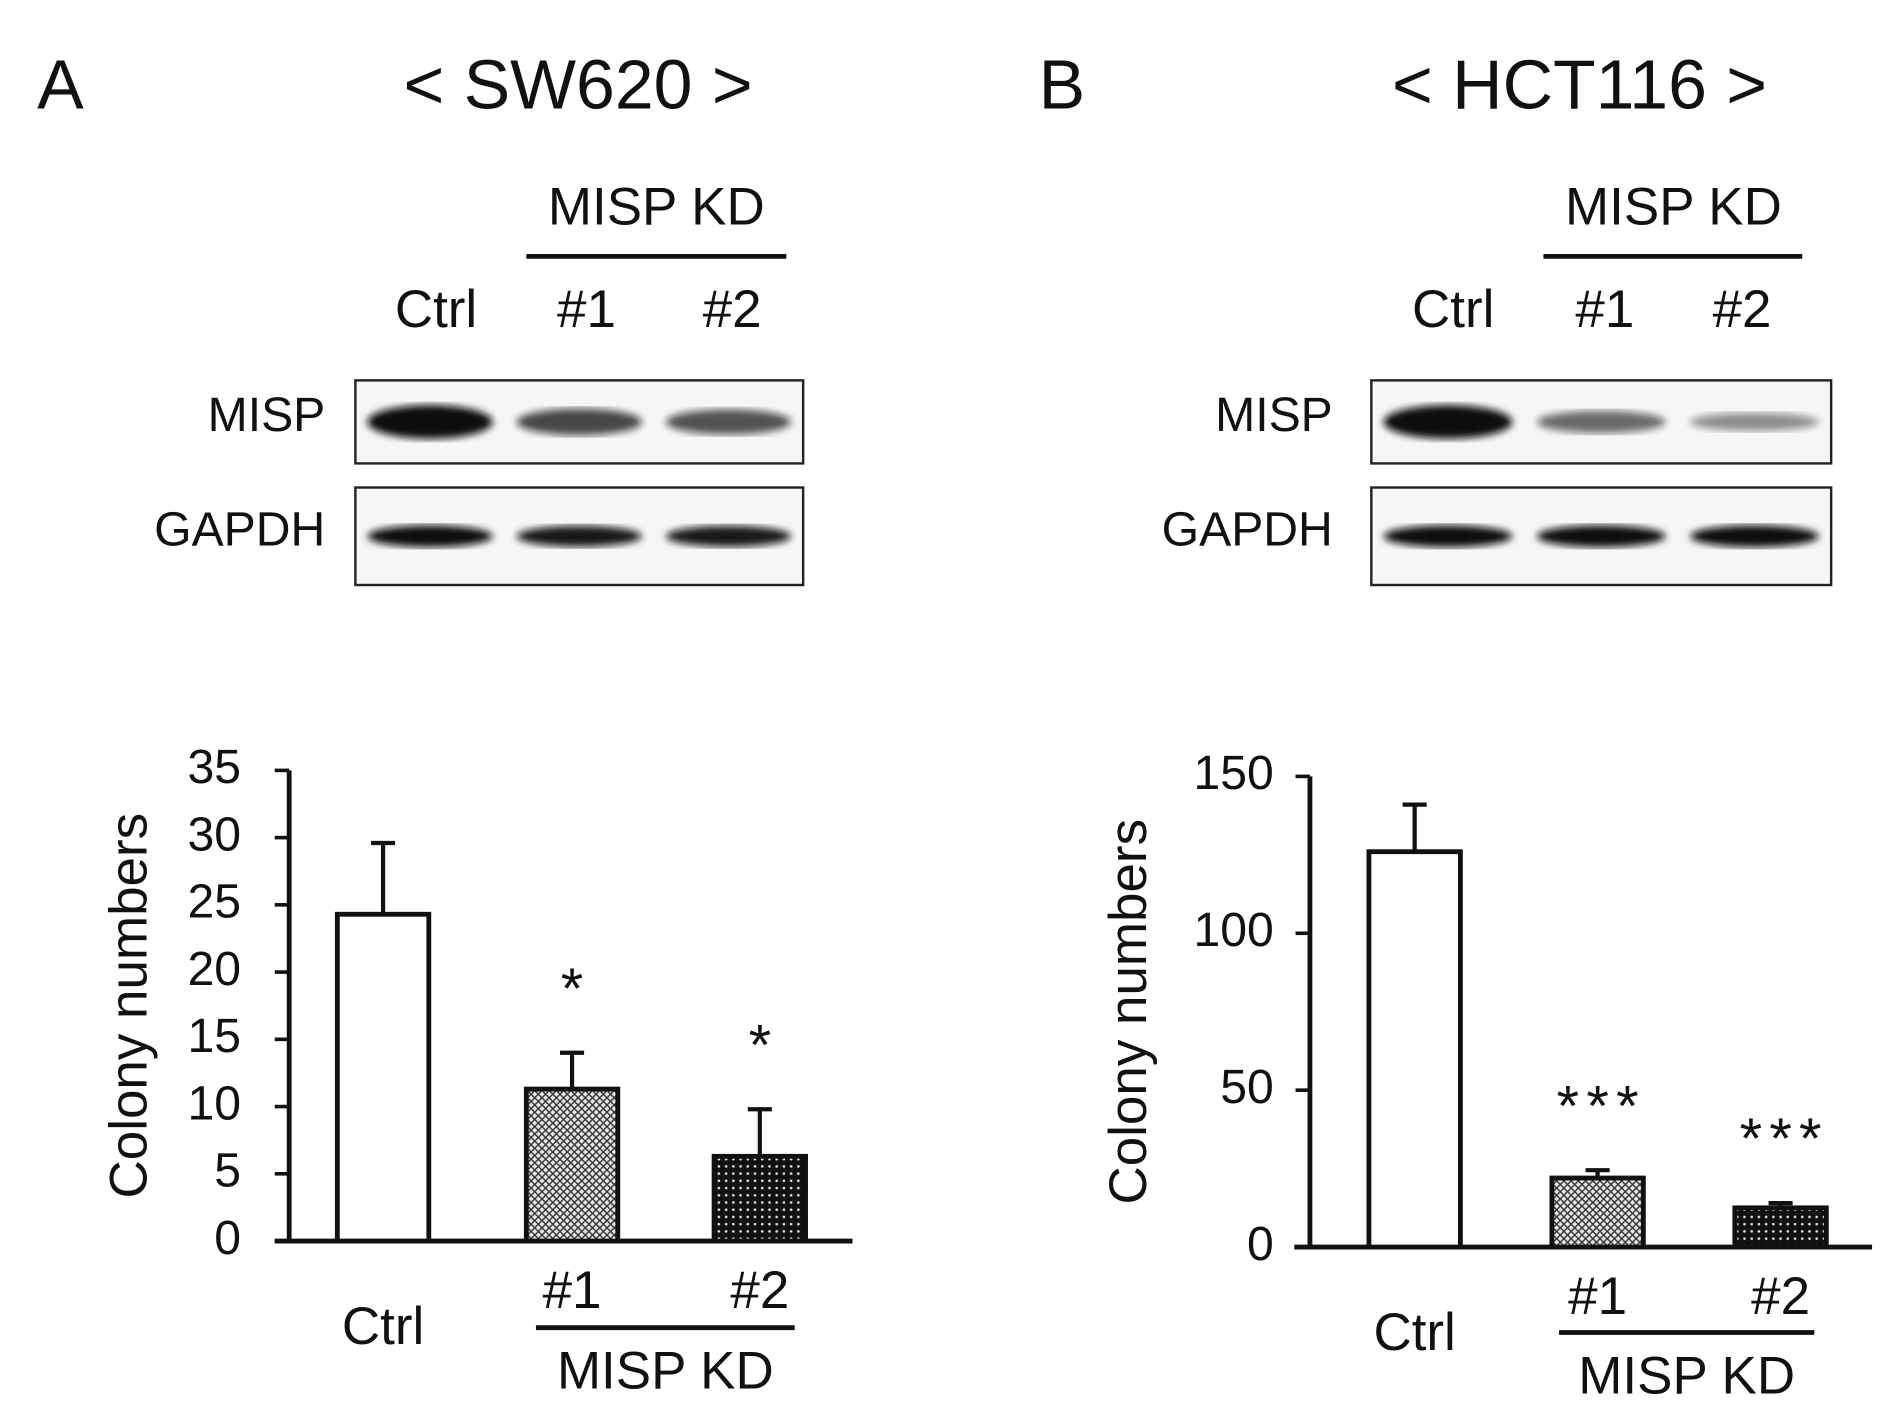  Describe the element at coordinates (1579, 85) in the screenshot. I see `panel-title: < HCT116 >` at that location.